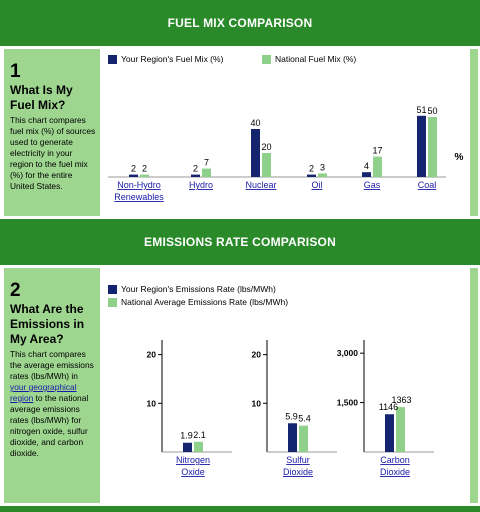 Image resolution: width=480 pixels, height=512 pixels. Describe the element at coordinates (15, 290) in the screenshot. I see `section-number: 2` at that location.